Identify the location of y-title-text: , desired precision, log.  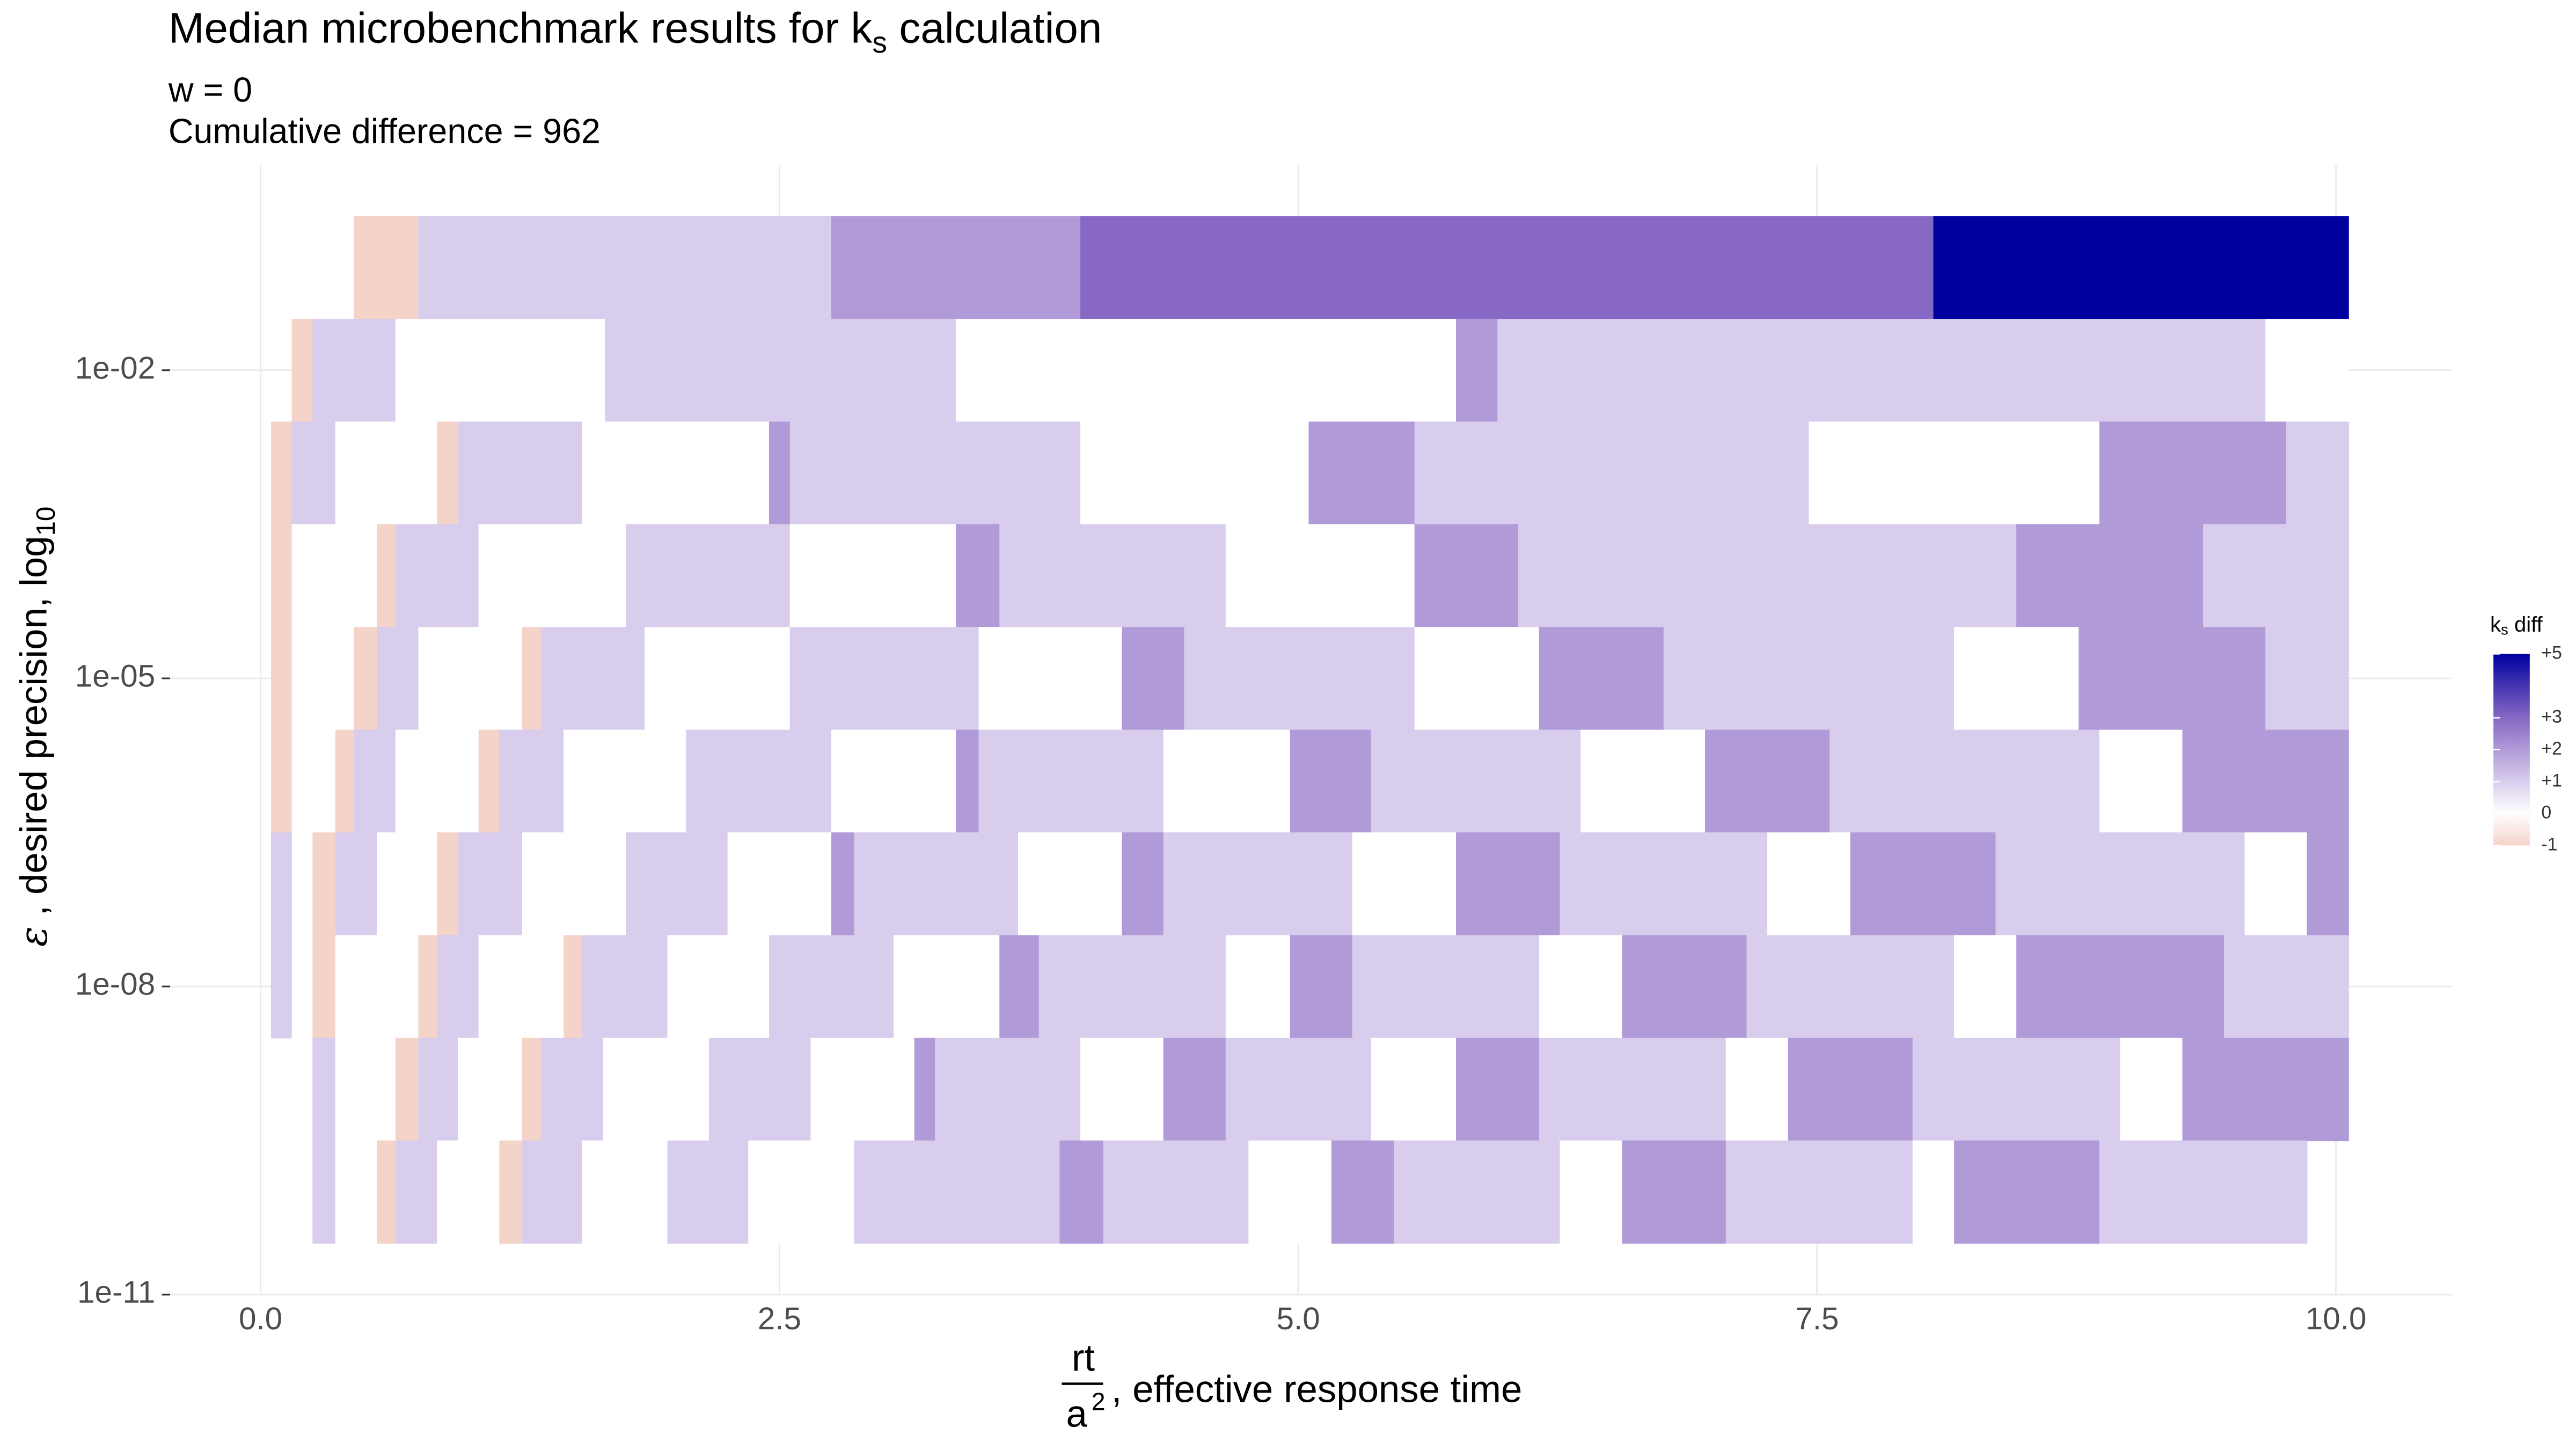
(33, 731).